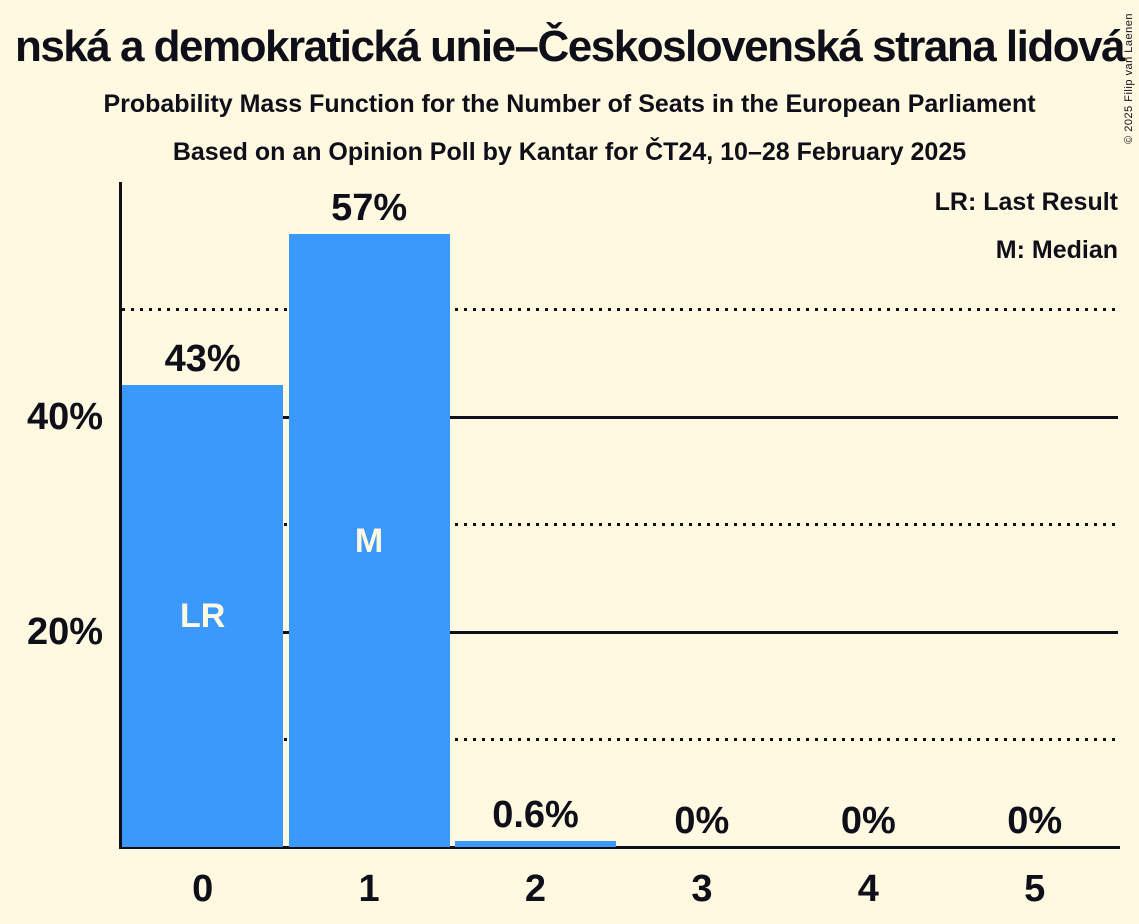 The image size is (1139, 924). I want to click on x-tick-label-2: 2, so click(535, 889).